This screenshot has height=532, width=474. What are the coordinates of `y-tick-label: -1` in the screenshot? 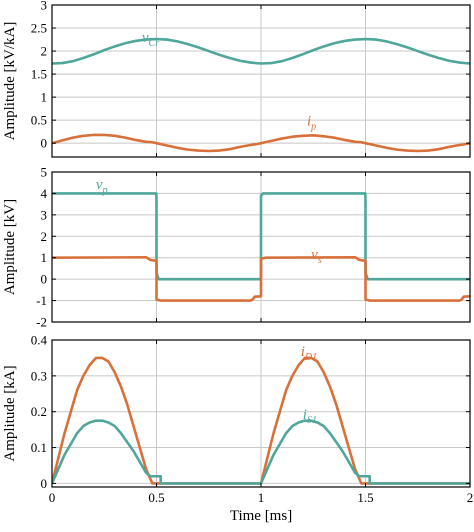 It's located at (41, 300).